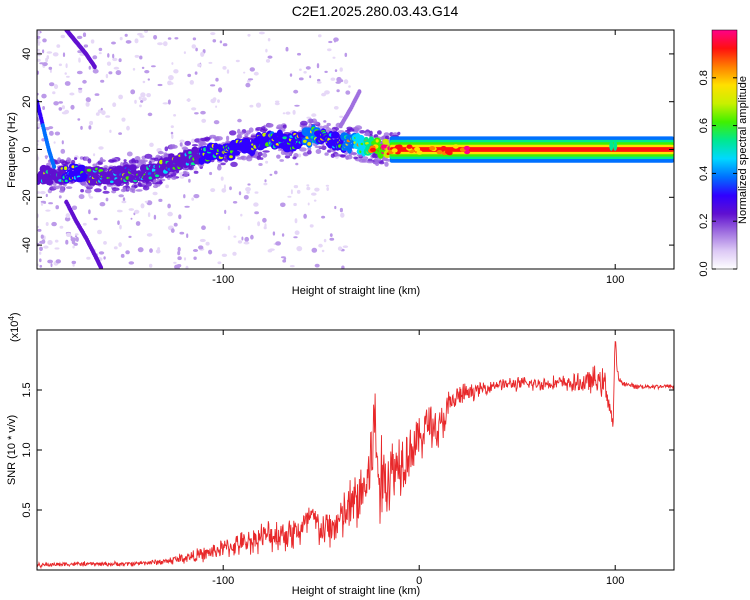 The height and width of the screenshot is (600, 750). Describe the element at coordinates (12, 450) in the screenshot. I see `snr-y-axis-label: SNR (10 * v/v)` at that location.